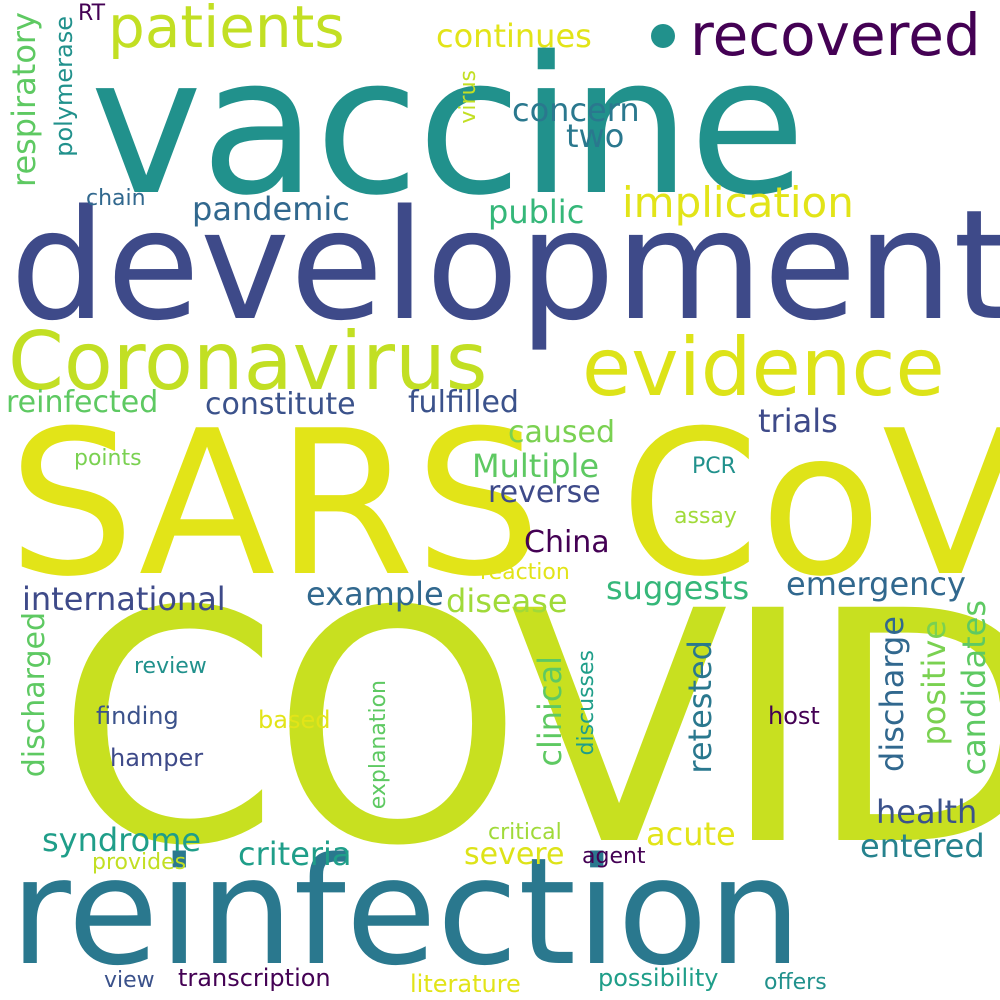 The height and width of the screenshot is (1000, 1000). What do you see at coordinates (406, 912) in the screenshot?
I see `word-reinfection: reinfection` at bounding box center [406, 912].